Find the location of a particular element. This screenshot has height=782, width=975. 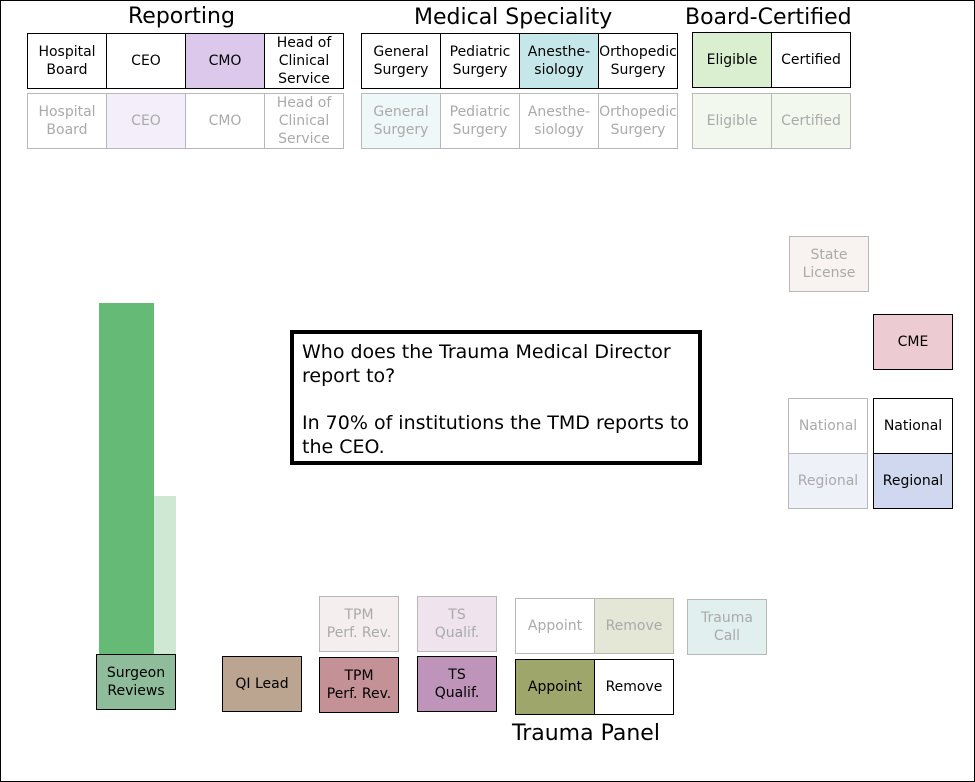

reporting-cmo-faded-box: CMO is located at coordinates (225, 121).